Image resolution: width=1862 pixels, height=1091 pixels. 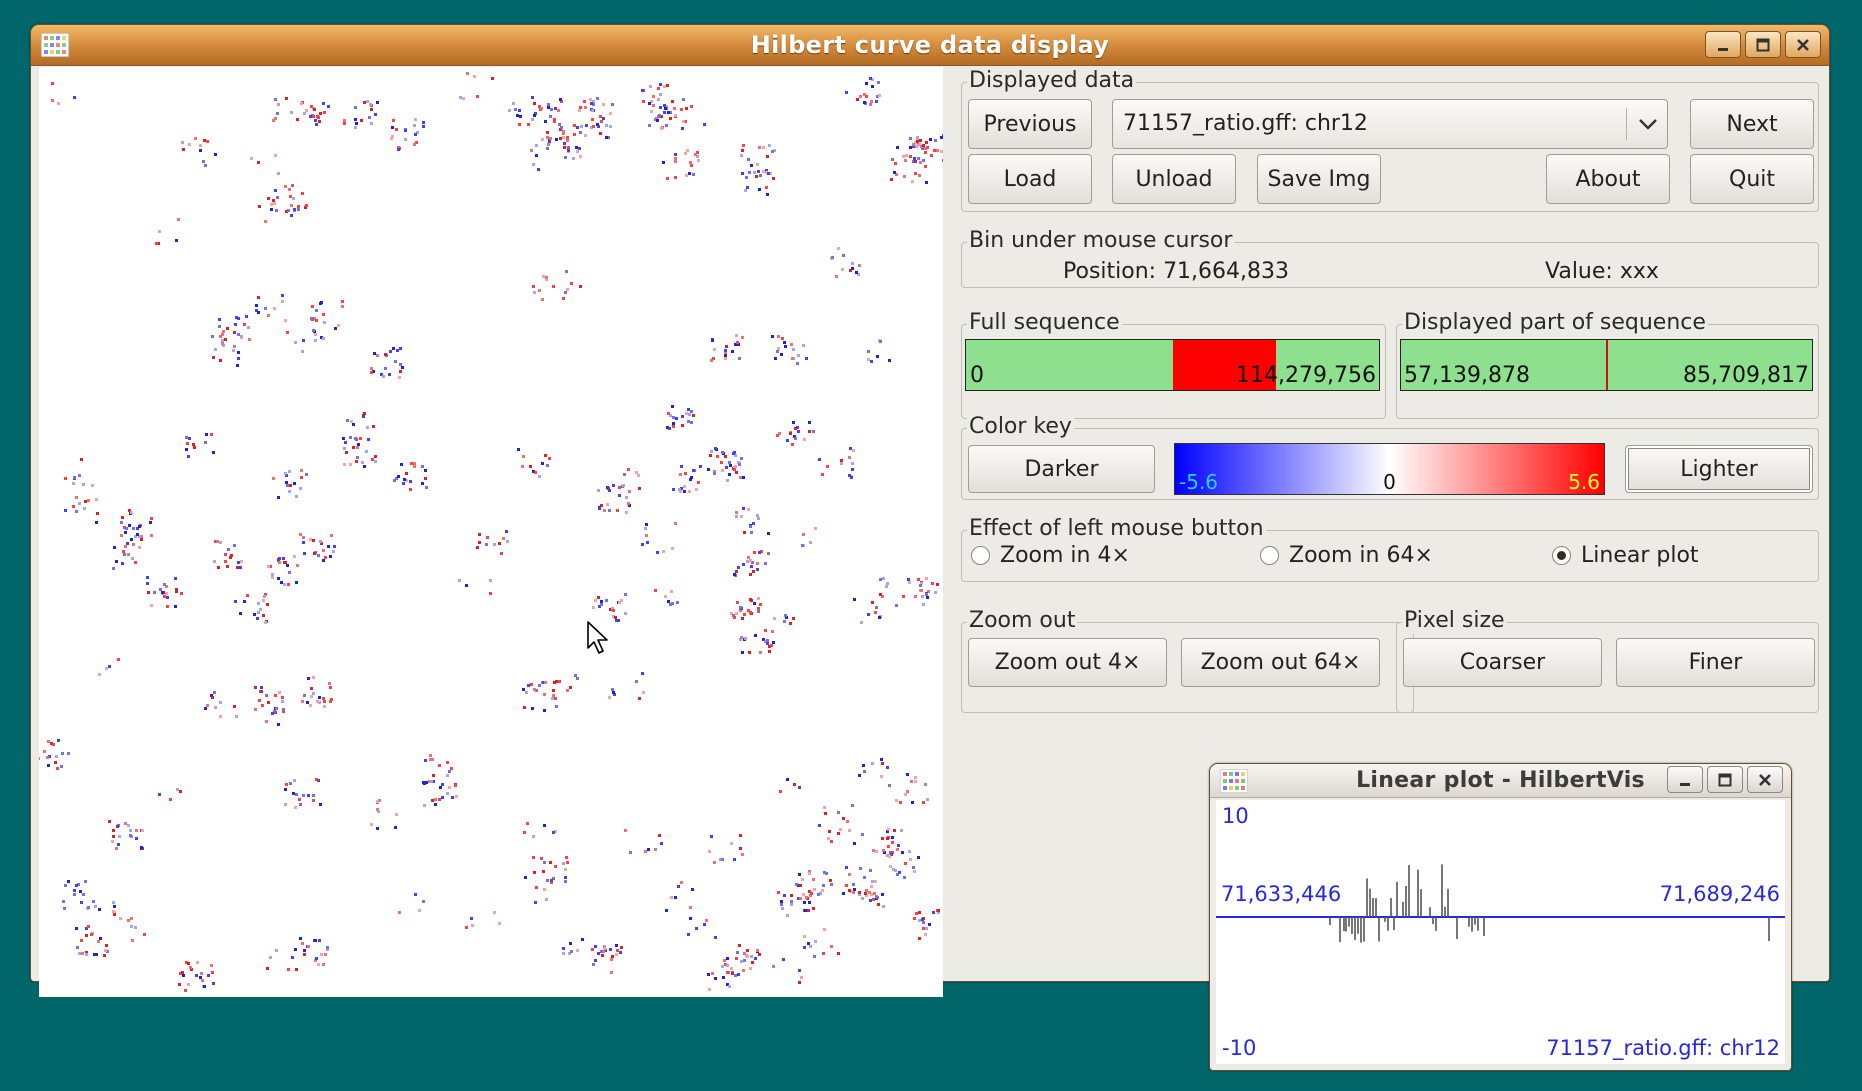 I want to click on load-button: Load, so click(x=1030, y=179).